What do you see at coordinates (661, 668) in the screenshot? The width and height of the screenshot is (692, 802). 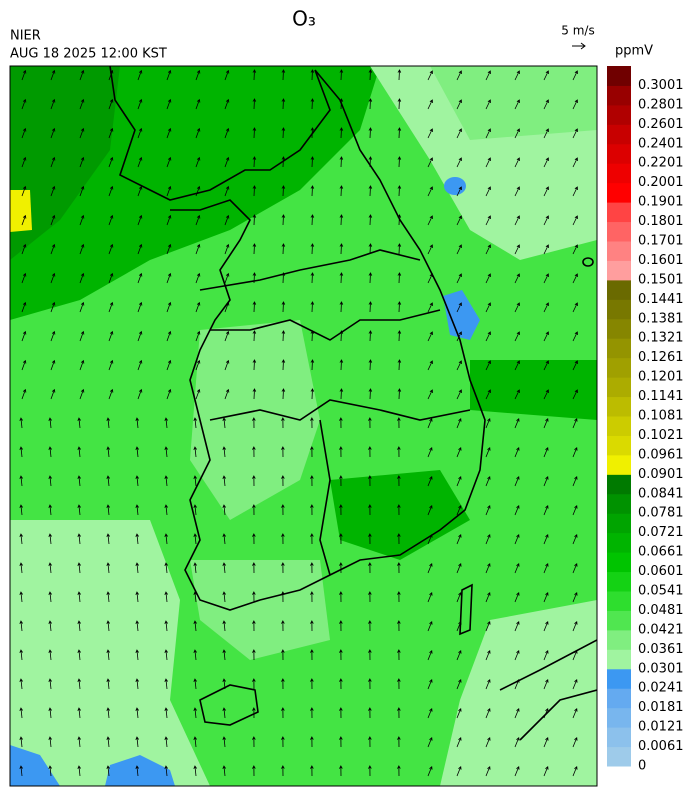 I see `colorbar-label: 0.0301` at bounding box center [661, 668].